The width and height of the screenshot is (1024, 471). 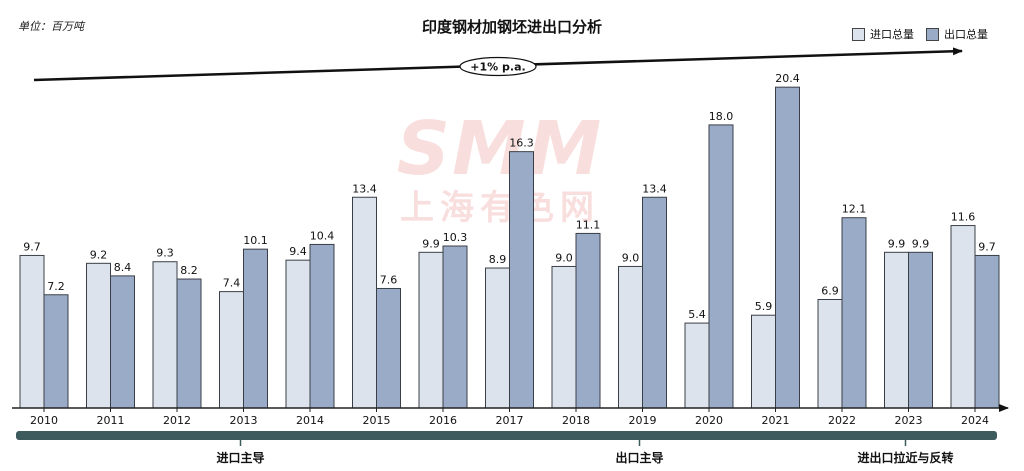 What do you see at coordinates (298, 251) in the screenshot?
I see `data-label-import: 9.4` at bounding box center [298, 251].